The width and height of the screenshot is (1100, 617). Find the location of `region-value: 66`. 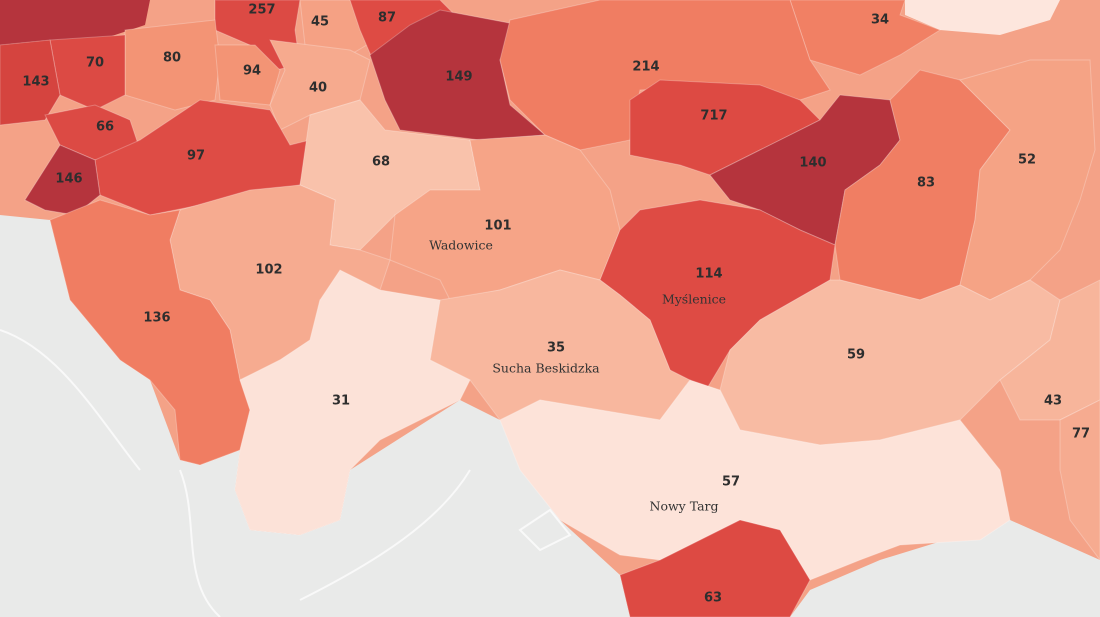

region-value: 66 is located at coordinates (105, 127).